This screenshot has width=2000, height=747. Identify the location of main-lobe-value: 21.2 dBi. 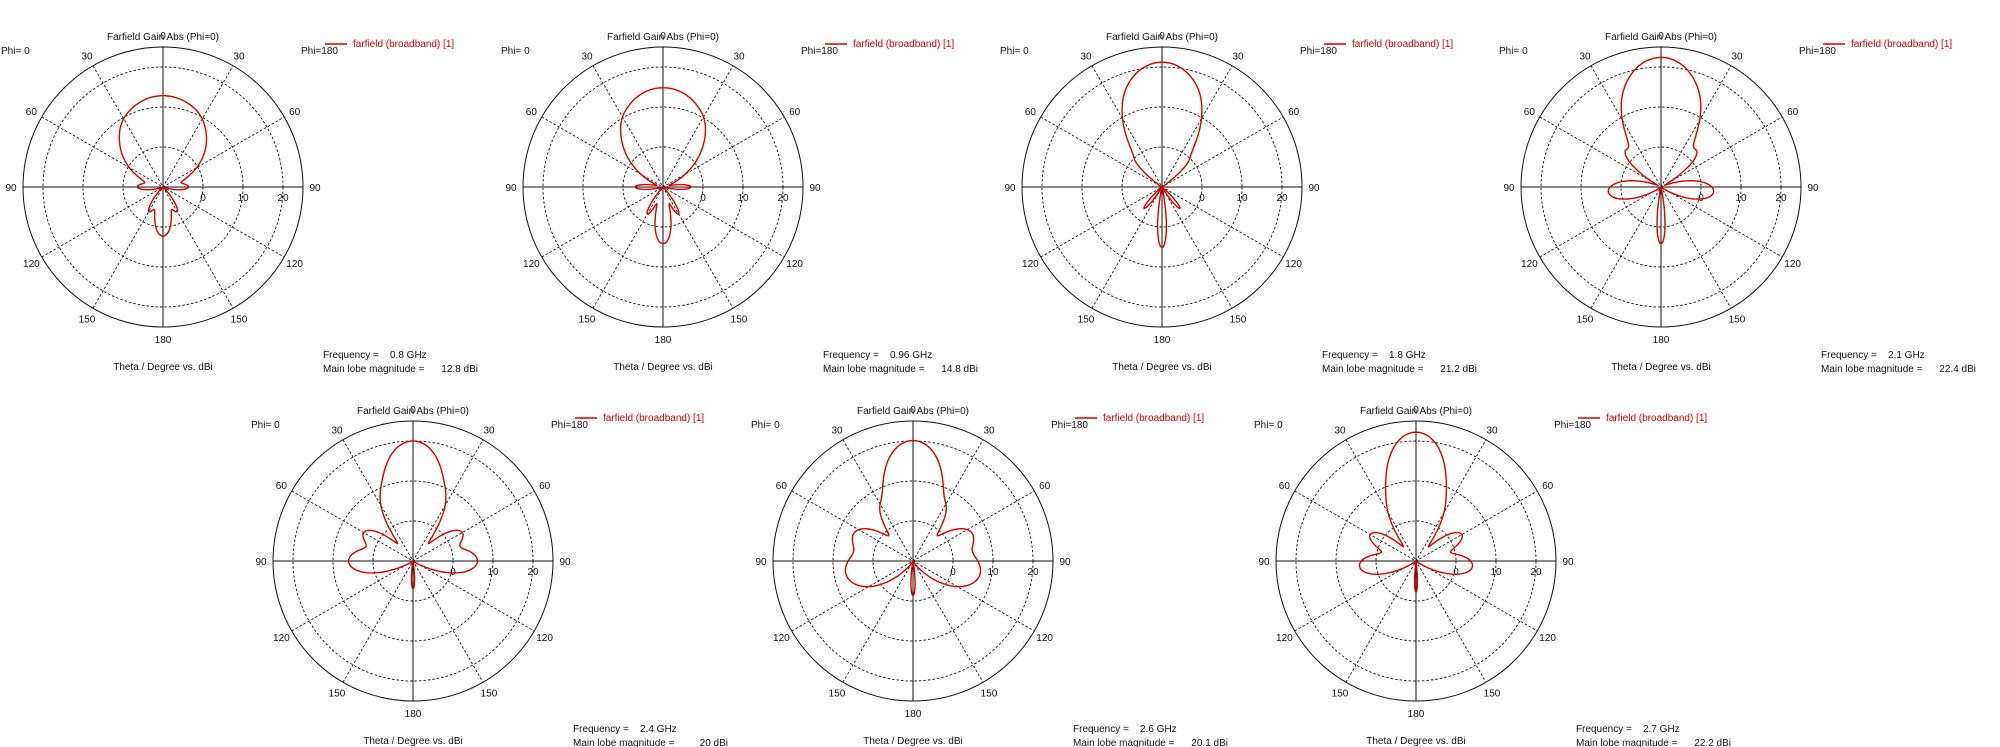
(1458, 369).